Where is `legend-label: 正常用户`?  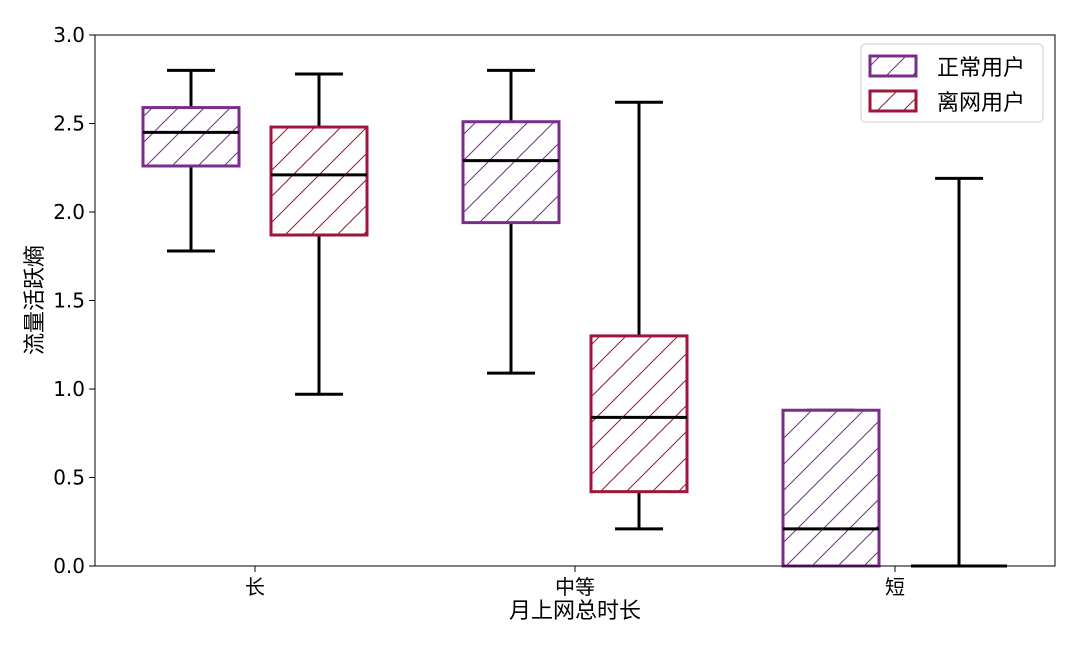
legend-label: 正常用户 is located at coordinates (981, 68).